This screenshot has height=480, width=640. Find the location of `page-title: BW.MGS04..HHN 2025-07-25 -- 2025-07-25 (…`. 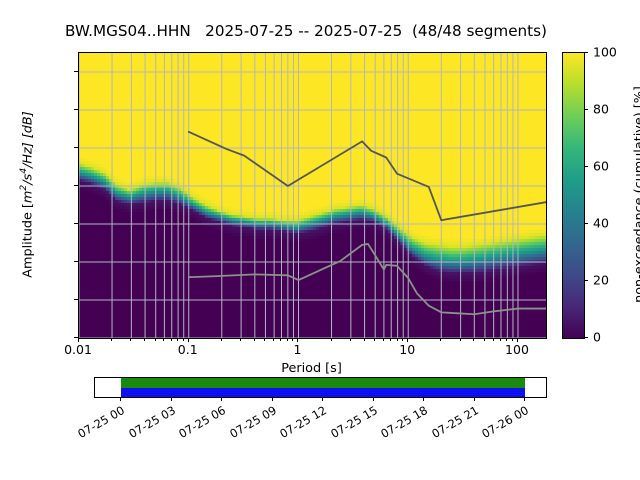

page-title: BW.MGS04..HHN 2025-07-25 -- 2025-07-25 (… is located at coordinates (306, 31).